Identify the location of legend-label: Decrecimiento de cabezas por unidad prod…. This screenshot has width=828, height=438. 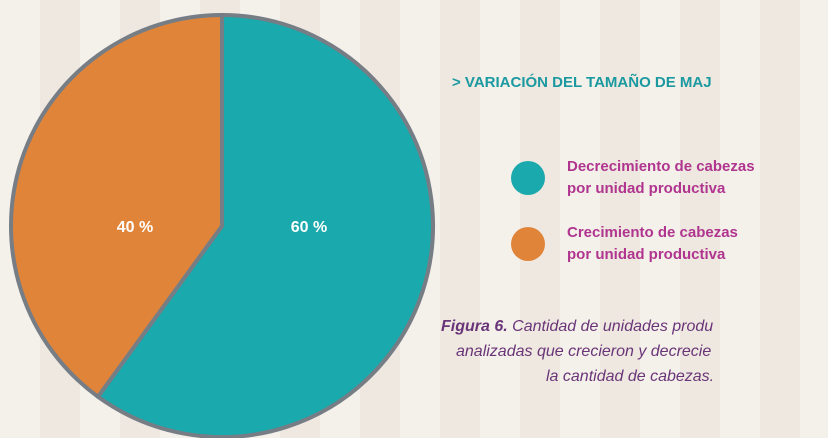
(661, 177).